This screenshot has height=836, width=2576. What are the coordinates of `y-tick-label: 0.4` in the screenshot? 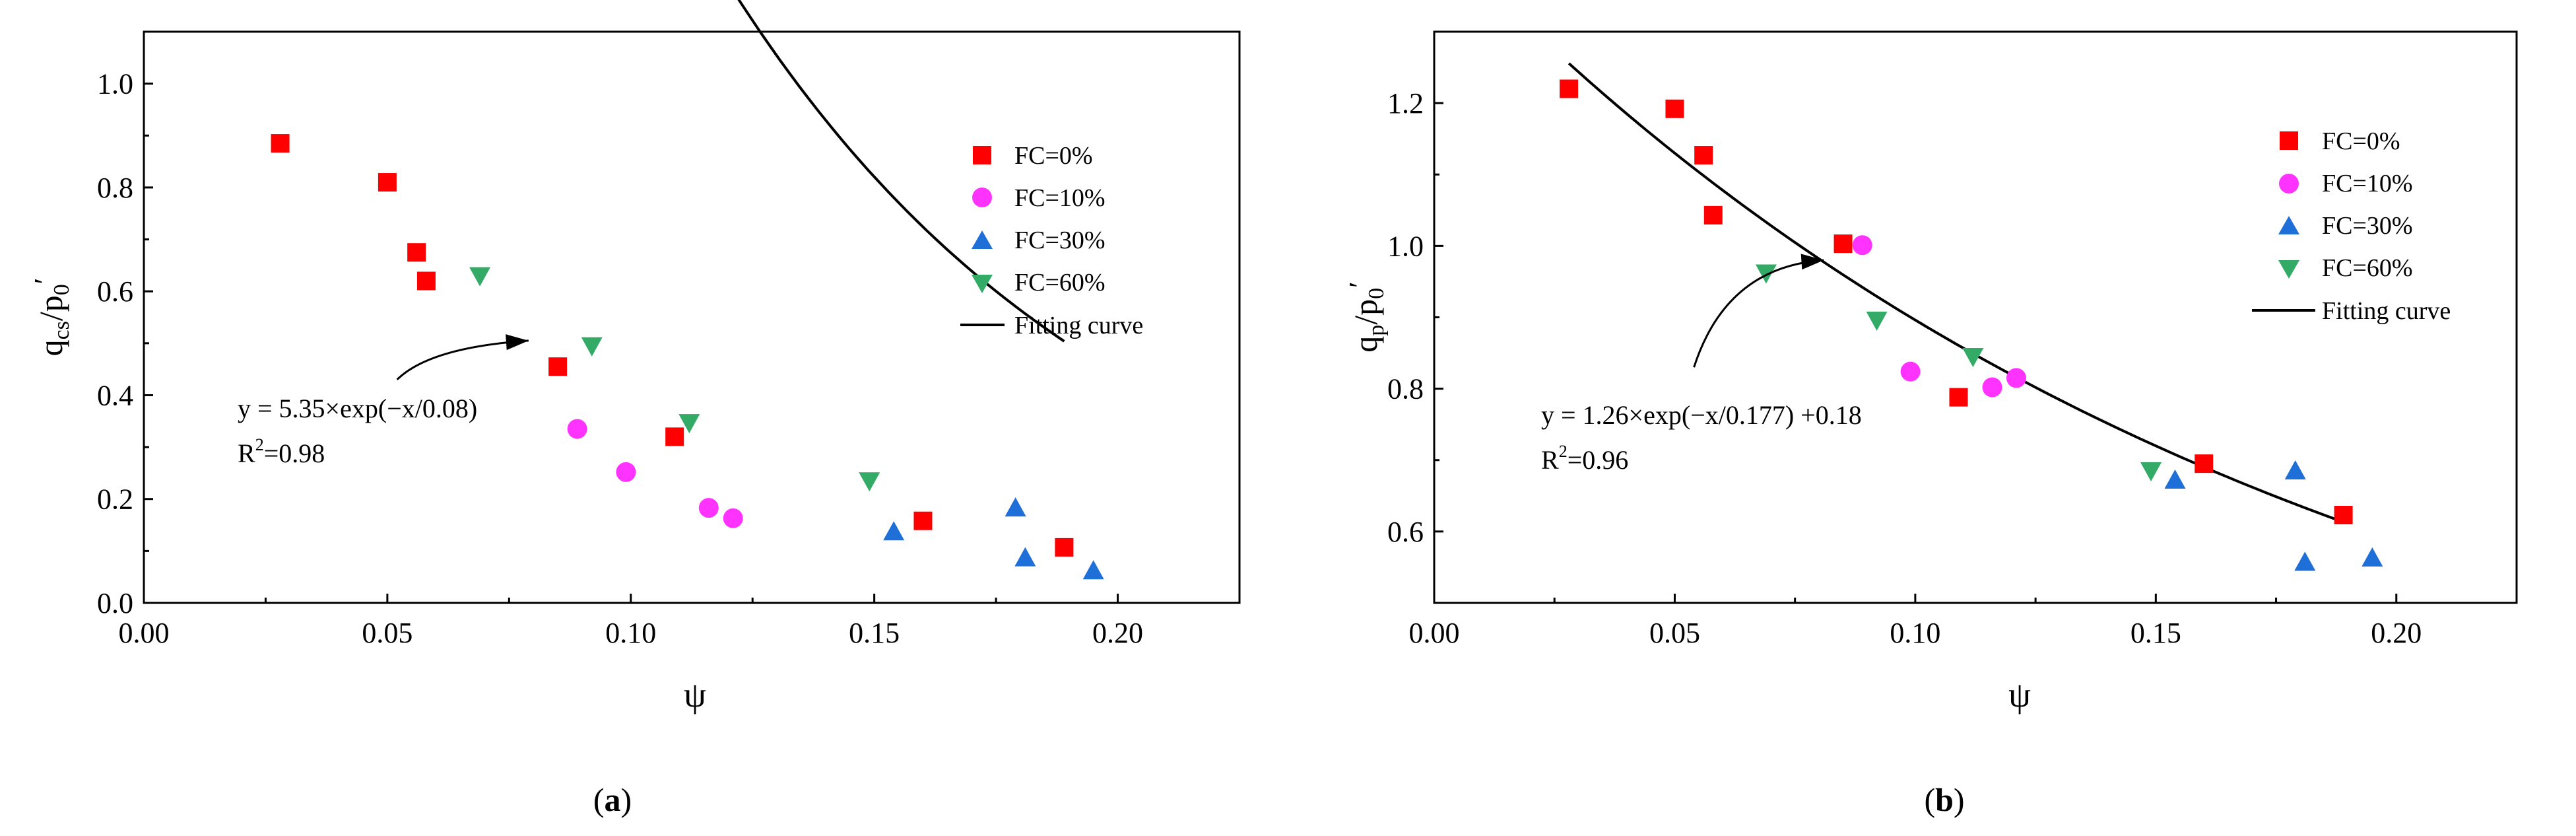 It's located at (115, 395).